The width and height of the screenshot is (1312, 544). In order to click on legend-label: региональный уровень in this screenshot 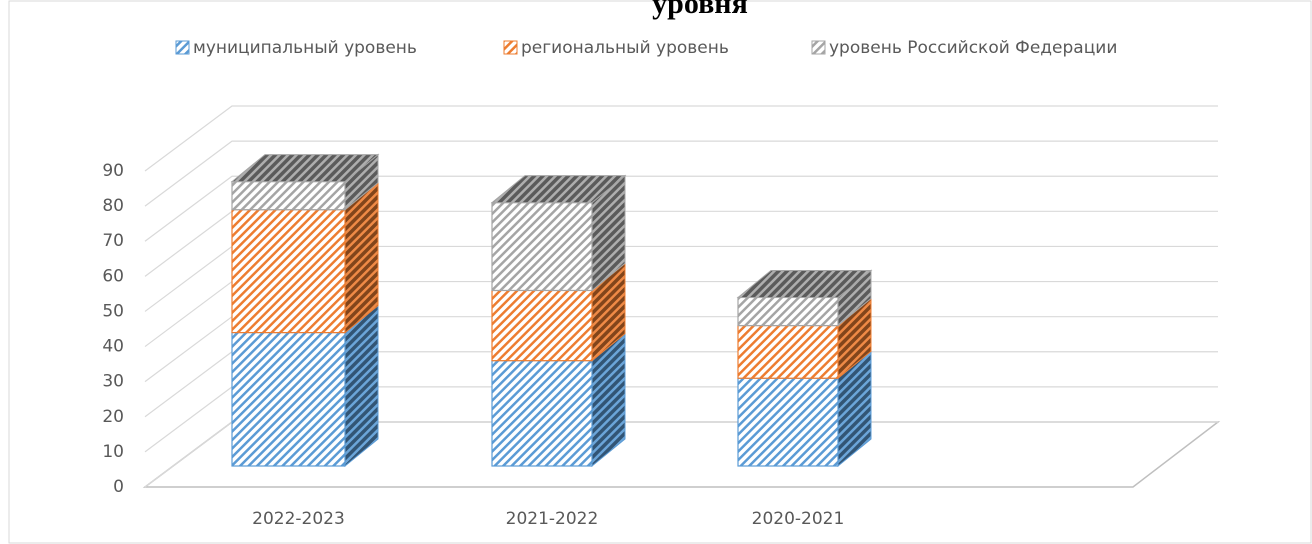, I will do `click(625, 48)`.